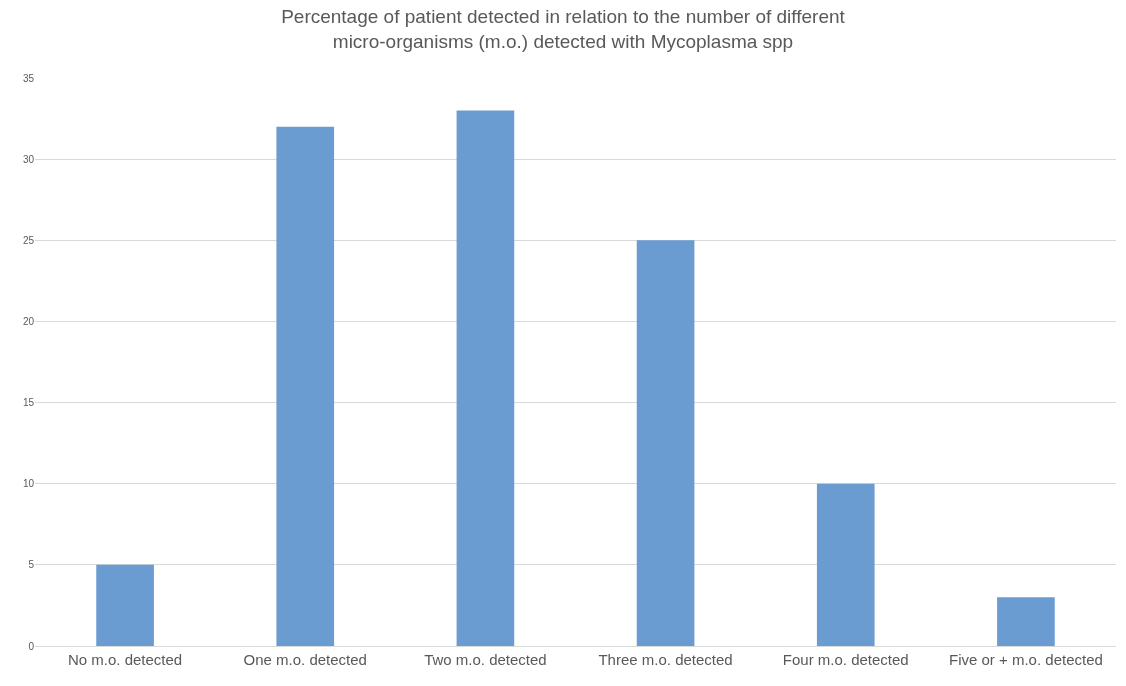 This screenshot has width=1126, height=686. What do you see at coordinates (563, 28) in the screenshot?
I see `chart-title: Percentage of patient detected in relation to the number of different micro-organisms (m.o.) detected with Mycoplasma spp` at bounding box center [563, 28].